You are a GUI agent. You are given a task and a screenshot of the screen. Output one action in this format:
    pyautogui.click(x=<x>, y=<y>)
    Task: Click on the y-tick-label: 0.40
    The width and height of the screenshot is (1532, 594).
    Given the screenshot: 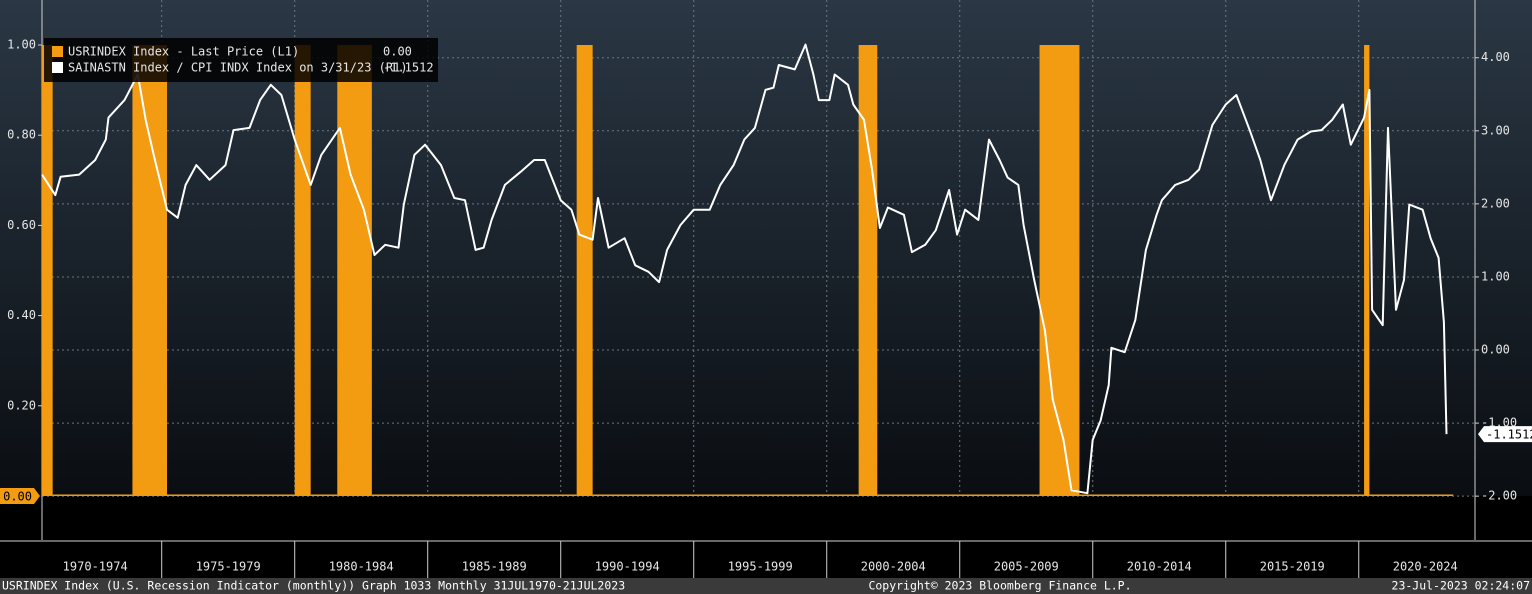 What is the action you would take?
    pyautogui.click(x=21, y=315)
    